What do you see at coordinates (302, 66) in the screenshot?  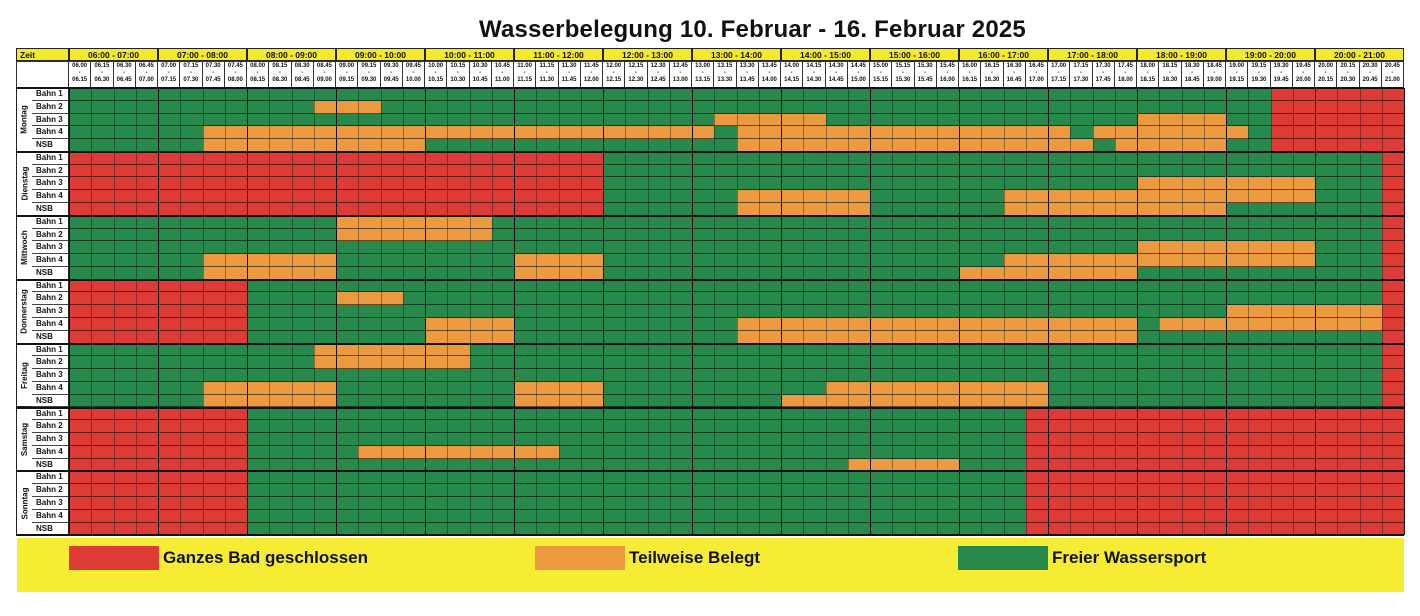 I see `slot-start: 08.30` at bounding box center [302, 66].